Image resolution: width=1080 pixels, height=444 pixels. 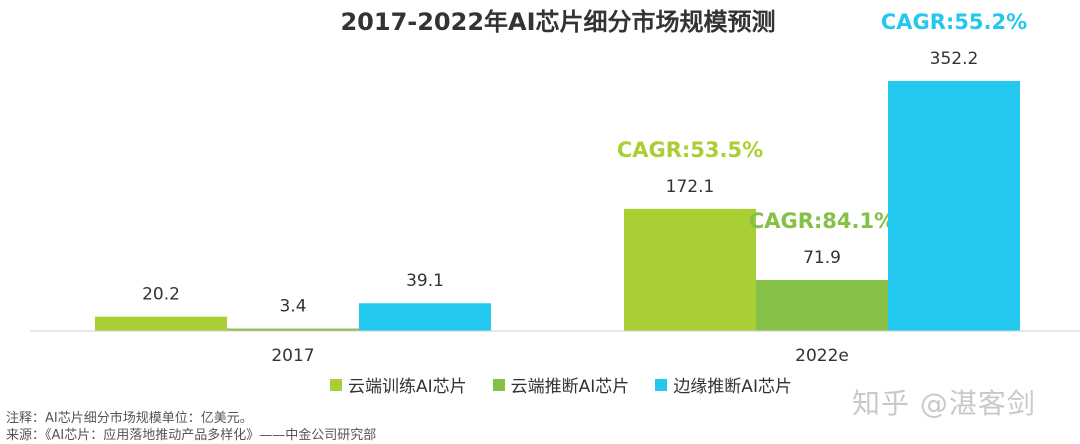 I want to click on legend-label: 边缘推断AI芯片, so click(x=732, y=387).